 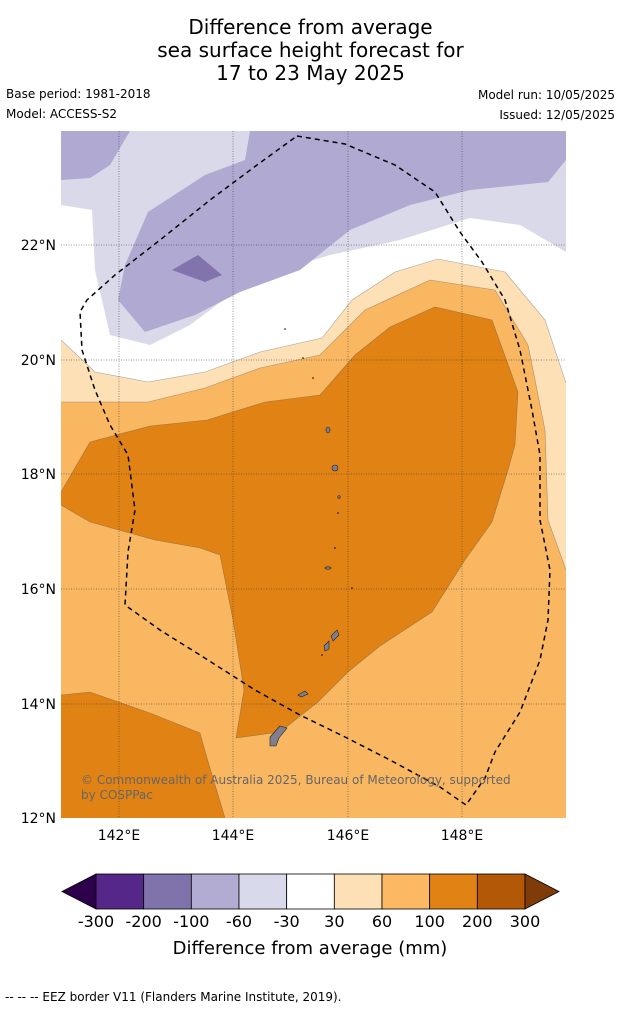 I want to click on base-period: Base period: 1981-2018, so click(x=78, y=94).